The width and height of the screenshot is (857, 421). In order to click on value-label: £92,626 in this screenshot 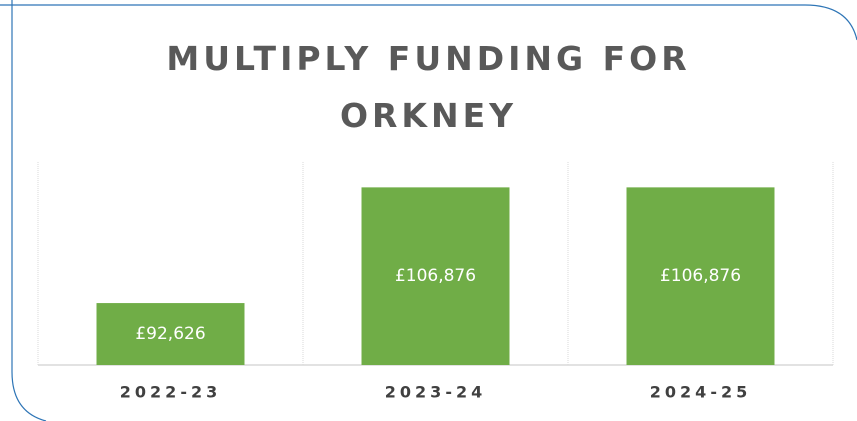, I will do `click(170, 334)`.